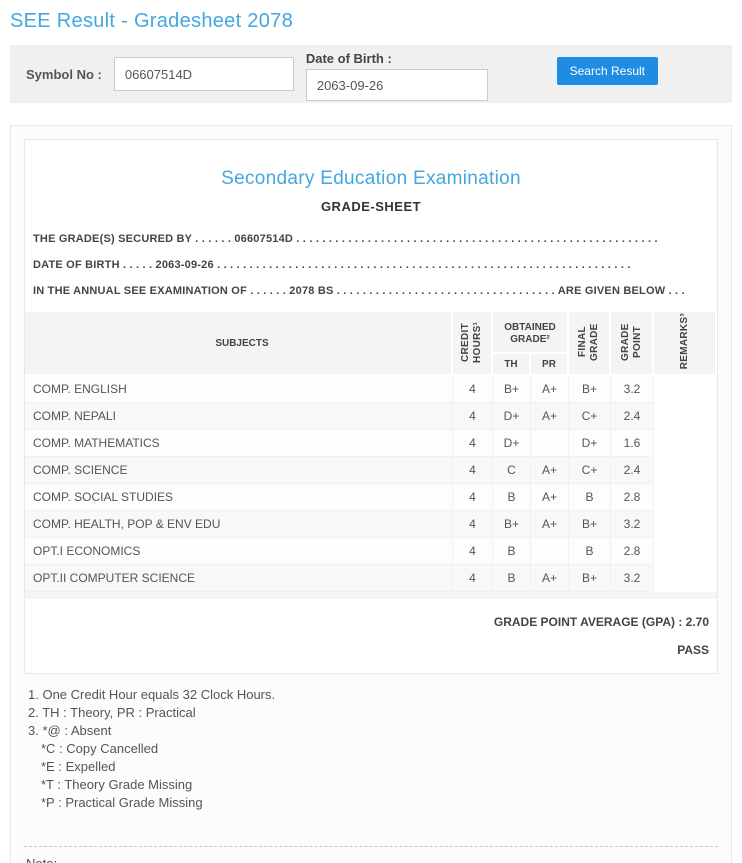 Image resolution: width=742 pixels, height=863 pixels. Describe the element at coordinates (239, 344) in the screenshot. I see `col-header-subjects: SUBJECTS` at that location.